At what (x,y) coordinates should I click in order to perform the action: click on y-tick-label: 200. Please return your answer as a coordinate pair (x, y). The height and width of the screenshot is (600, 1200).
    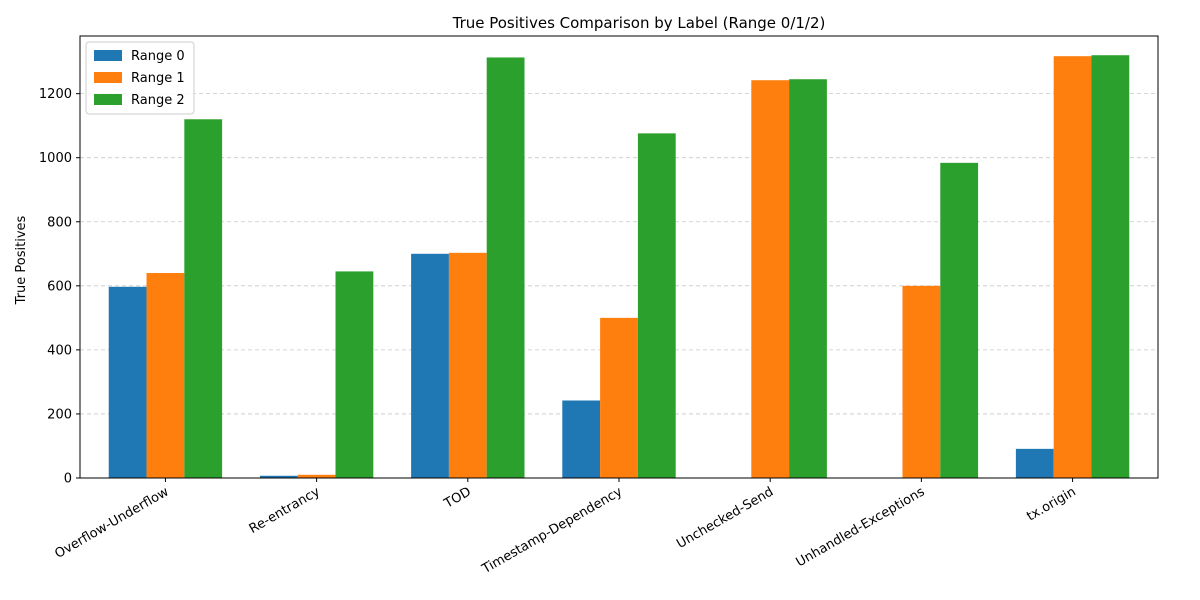
    Looking at the image, I should click on (59, 414).